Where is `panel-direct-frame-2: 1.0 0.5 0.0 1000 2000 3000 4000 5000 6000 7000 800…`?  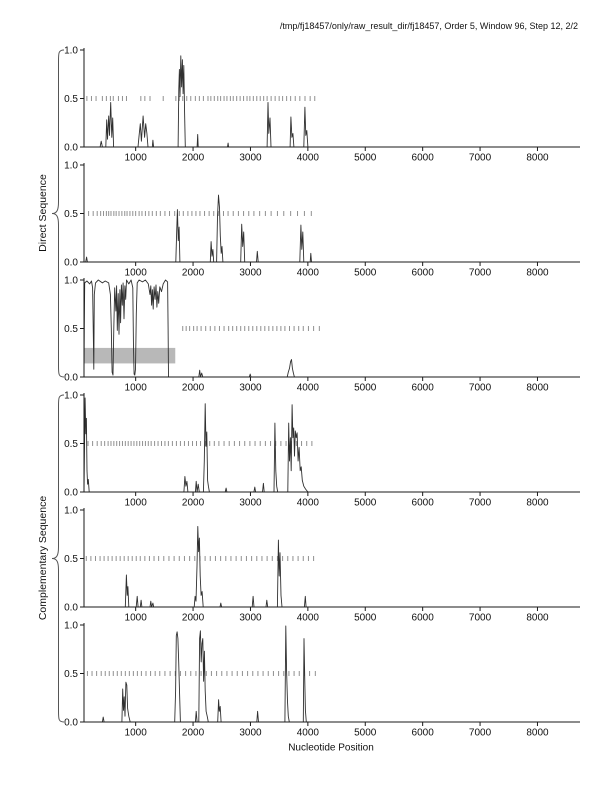 panel-direct-frame-2: 1.0 0.5 0.0 1000 2000 3000 4000 5000 6000 7000 800… is located at coordinates (322, 220).